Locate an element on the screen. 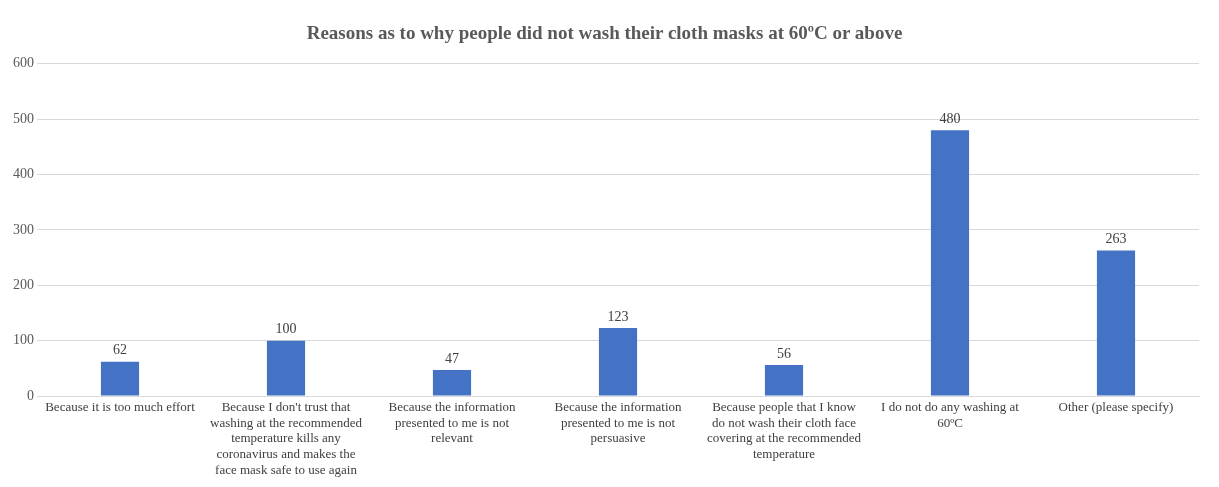 The image size is (1219, 487). y-tick-label: 0 is located at coordinates (30, 395).